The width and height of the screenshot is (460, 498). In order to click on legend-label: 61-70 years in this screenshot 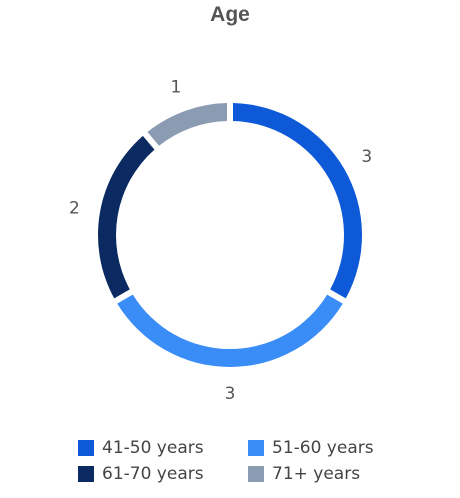, I will do `click(153, 474)`.